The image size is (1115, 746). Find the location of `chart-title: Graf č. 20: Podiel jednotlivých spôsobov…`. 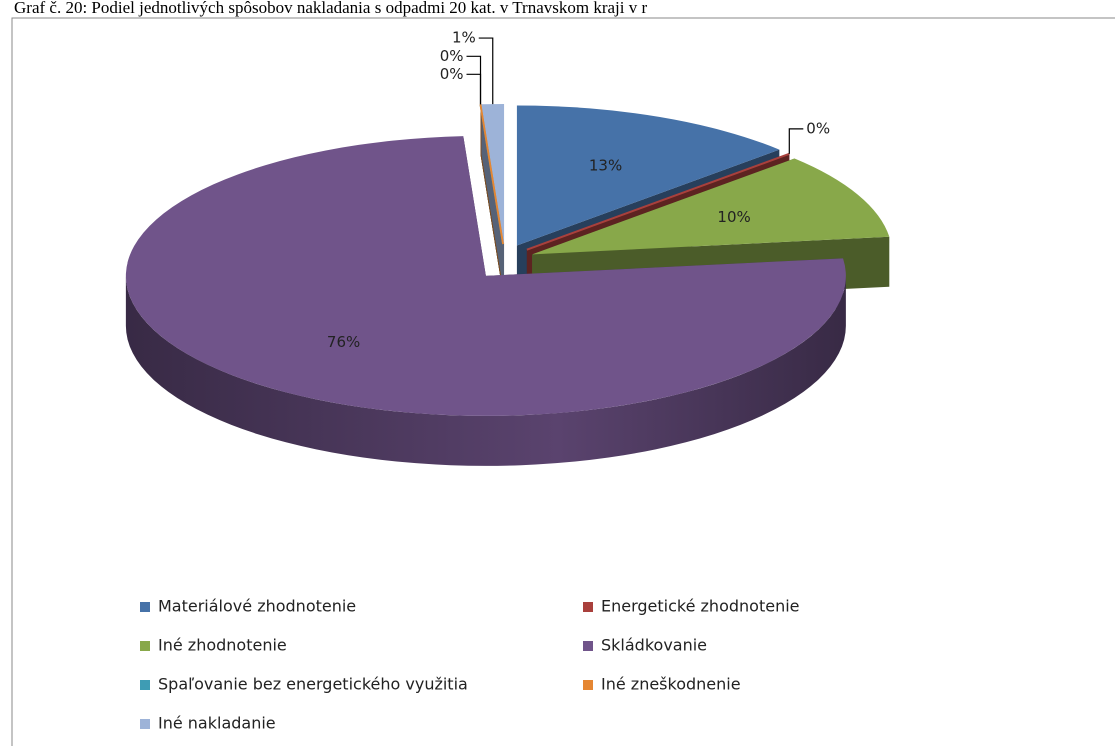

chart-title: Graf č. 20: Podiel jednotlivých spôsobov… is located at coordinates (331, 8).